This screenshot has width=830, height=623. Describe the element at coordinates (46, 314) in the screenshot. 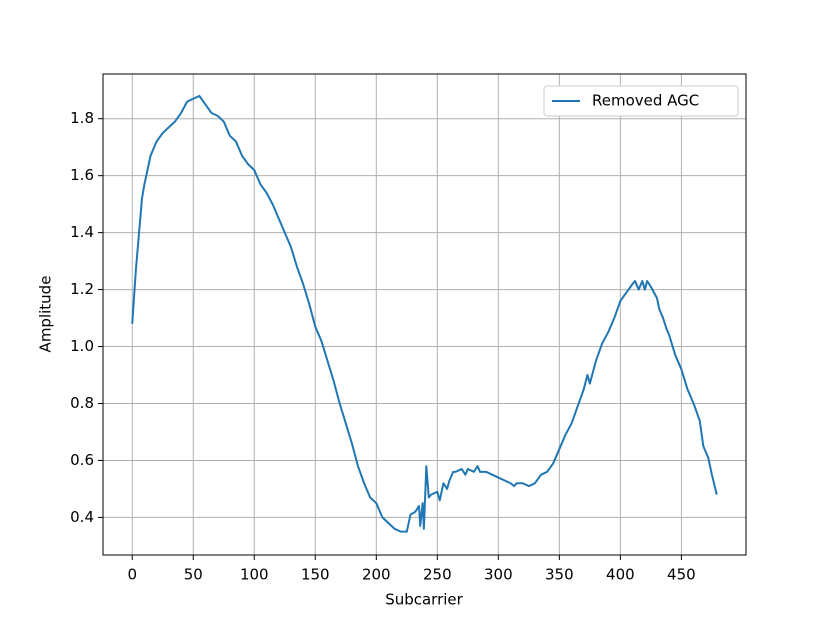

I see `y-axis-label: Amplitude` at that location.